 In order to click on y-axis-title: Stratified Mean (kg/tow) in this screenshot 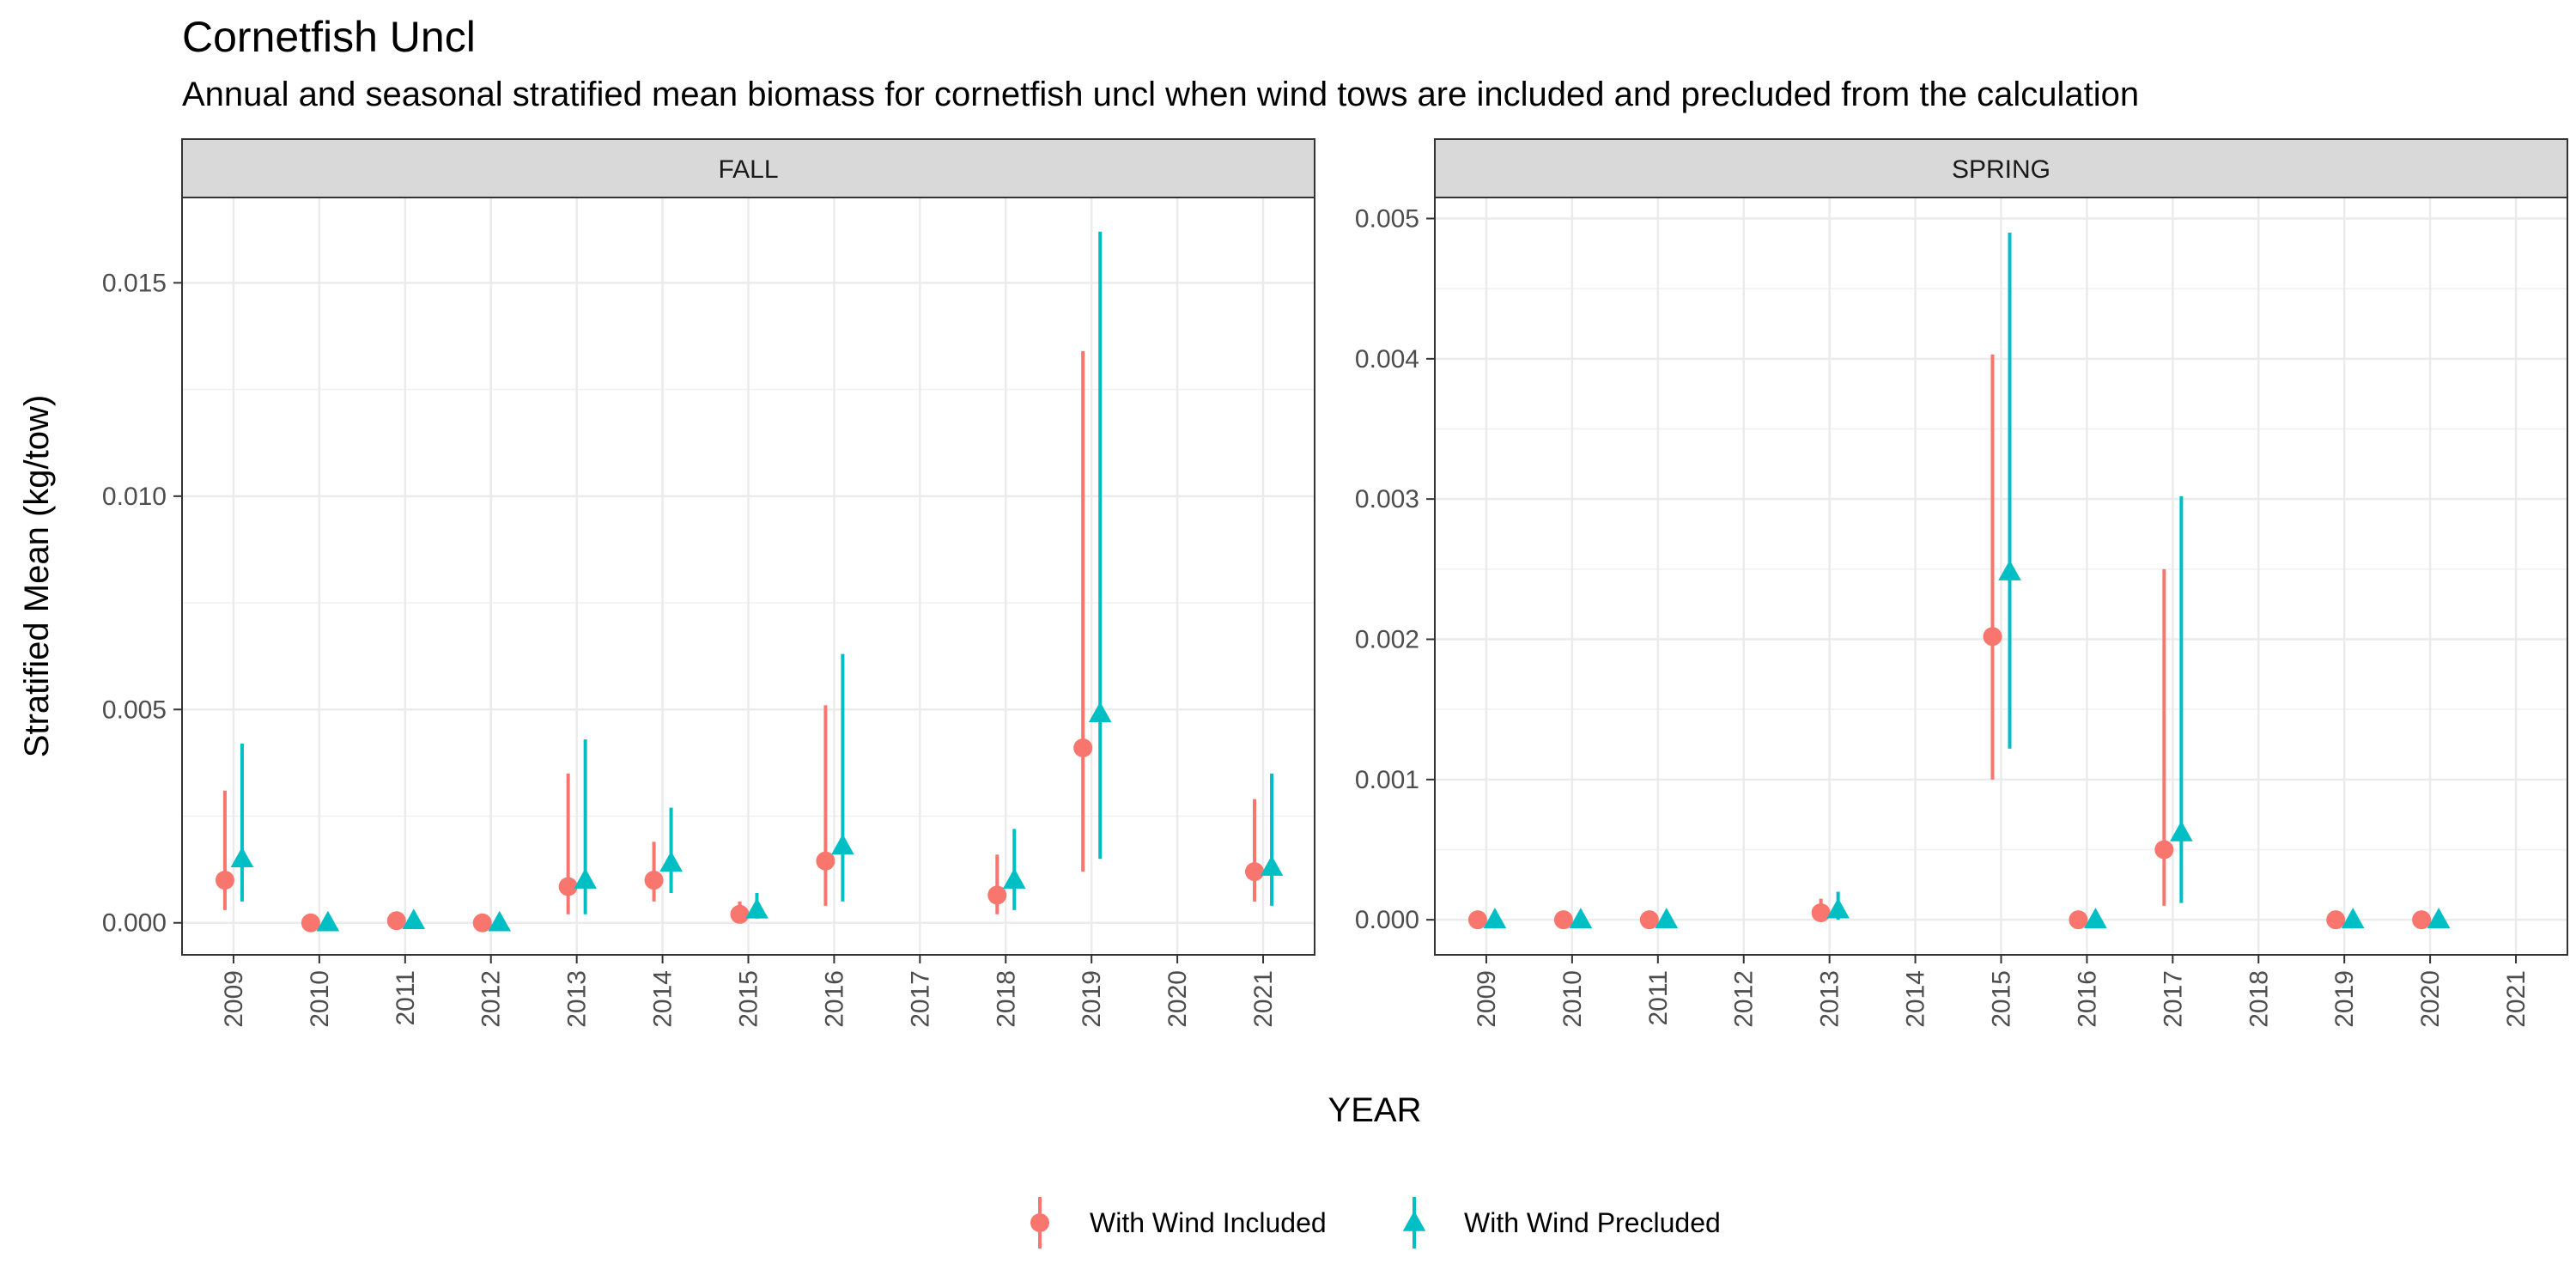, I will do `click(37, 576)`.